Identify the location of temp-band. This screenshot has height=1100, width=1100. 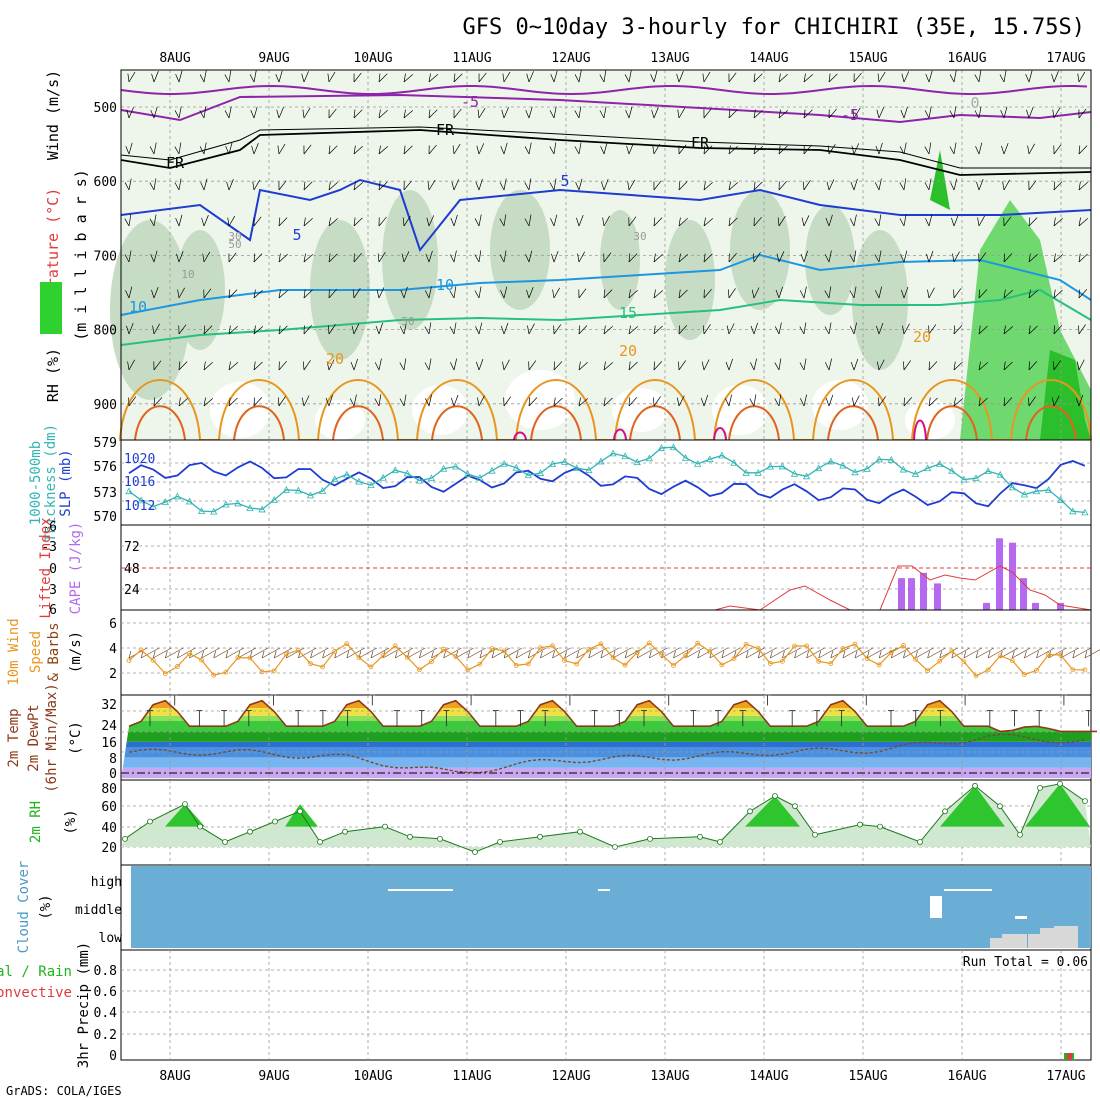
(606, 762).